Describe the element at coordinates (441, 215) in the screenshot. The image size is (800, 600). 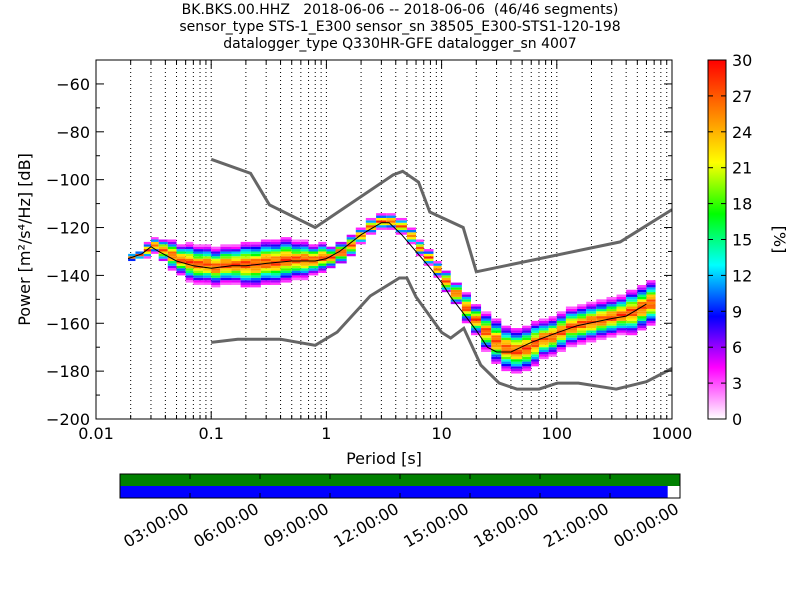
I see `noise-model-line-high` at that location.